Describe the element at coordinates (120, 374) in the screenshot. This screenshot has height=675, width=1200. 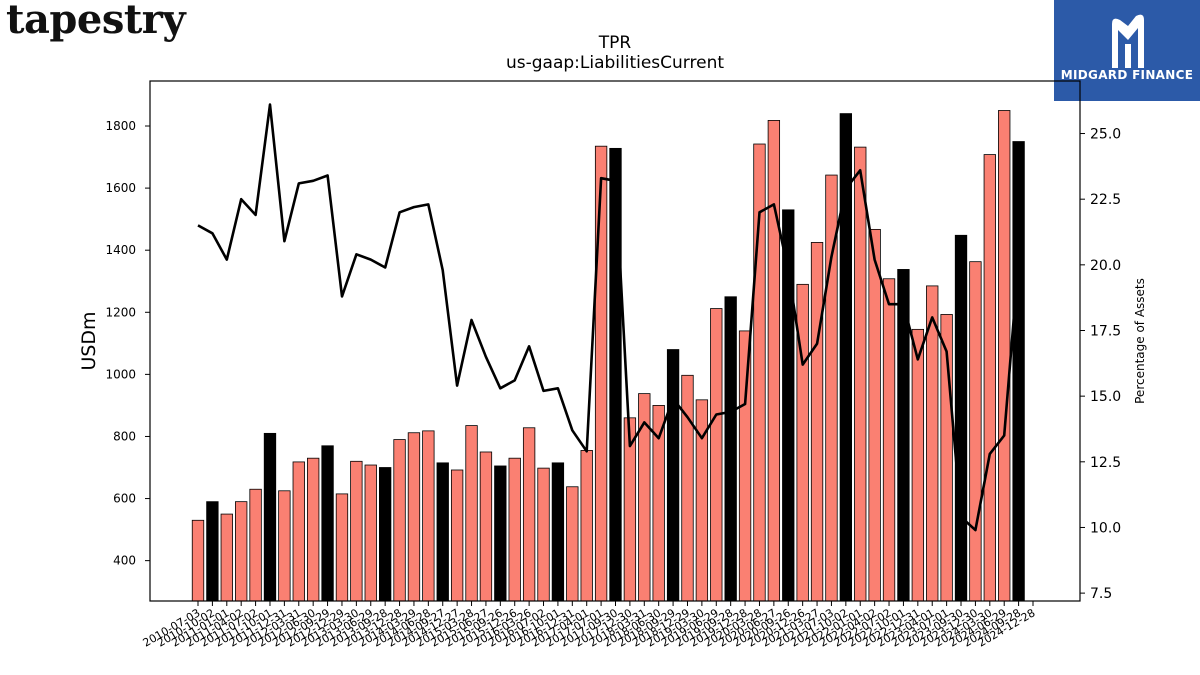
I see `y-tick-label: 1000` at that location.